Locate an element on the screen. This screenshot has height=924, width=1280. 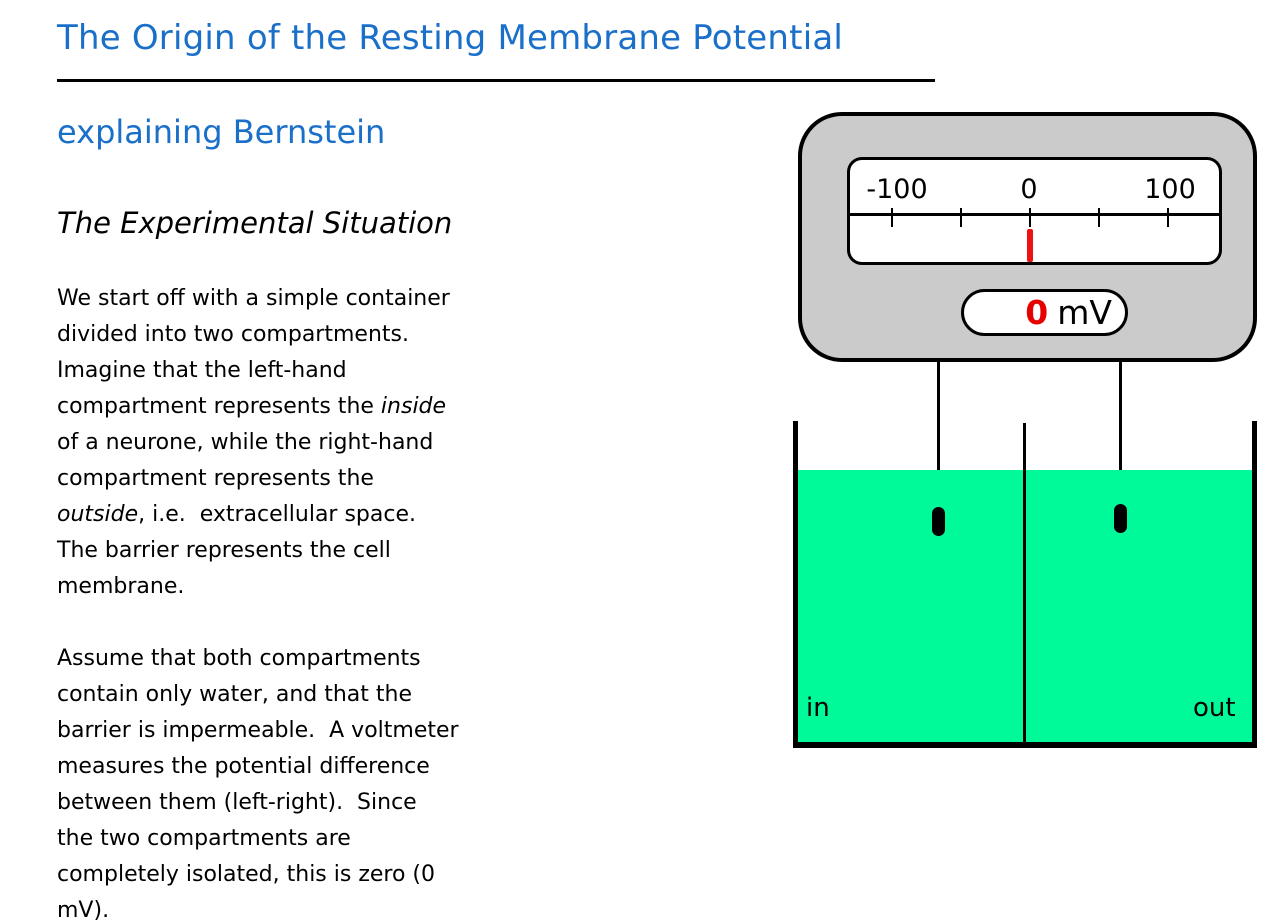
beaker-wall-left is located at coordinates (795, 584).